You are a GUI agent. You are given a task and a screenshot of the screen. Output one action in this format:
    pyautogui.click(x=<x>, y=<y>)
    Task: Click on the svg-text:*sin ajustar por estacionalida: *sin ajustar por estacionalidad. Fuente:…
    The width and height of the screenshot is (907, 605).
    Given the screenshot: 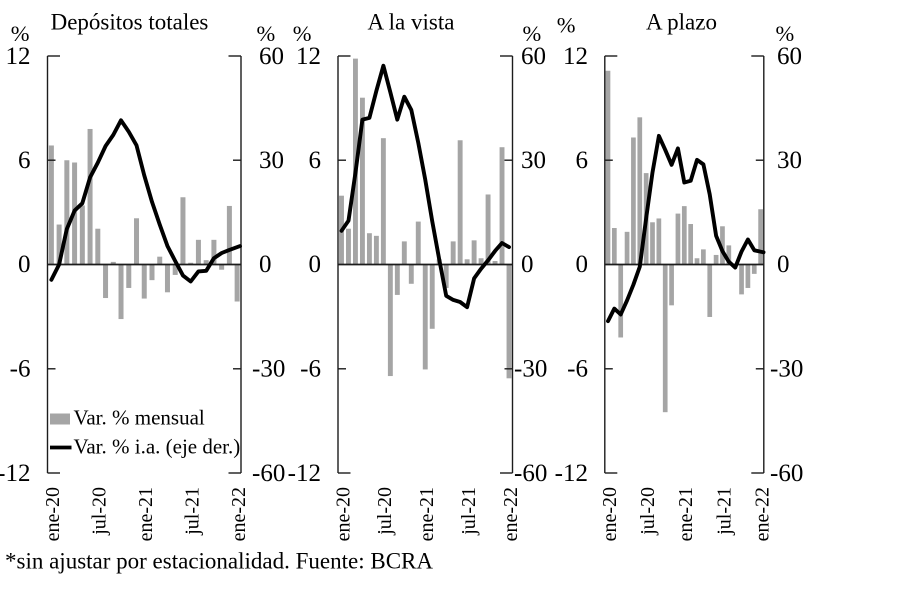 What is the action you would take?
    pyautogui.click(x=219, y=561)
    